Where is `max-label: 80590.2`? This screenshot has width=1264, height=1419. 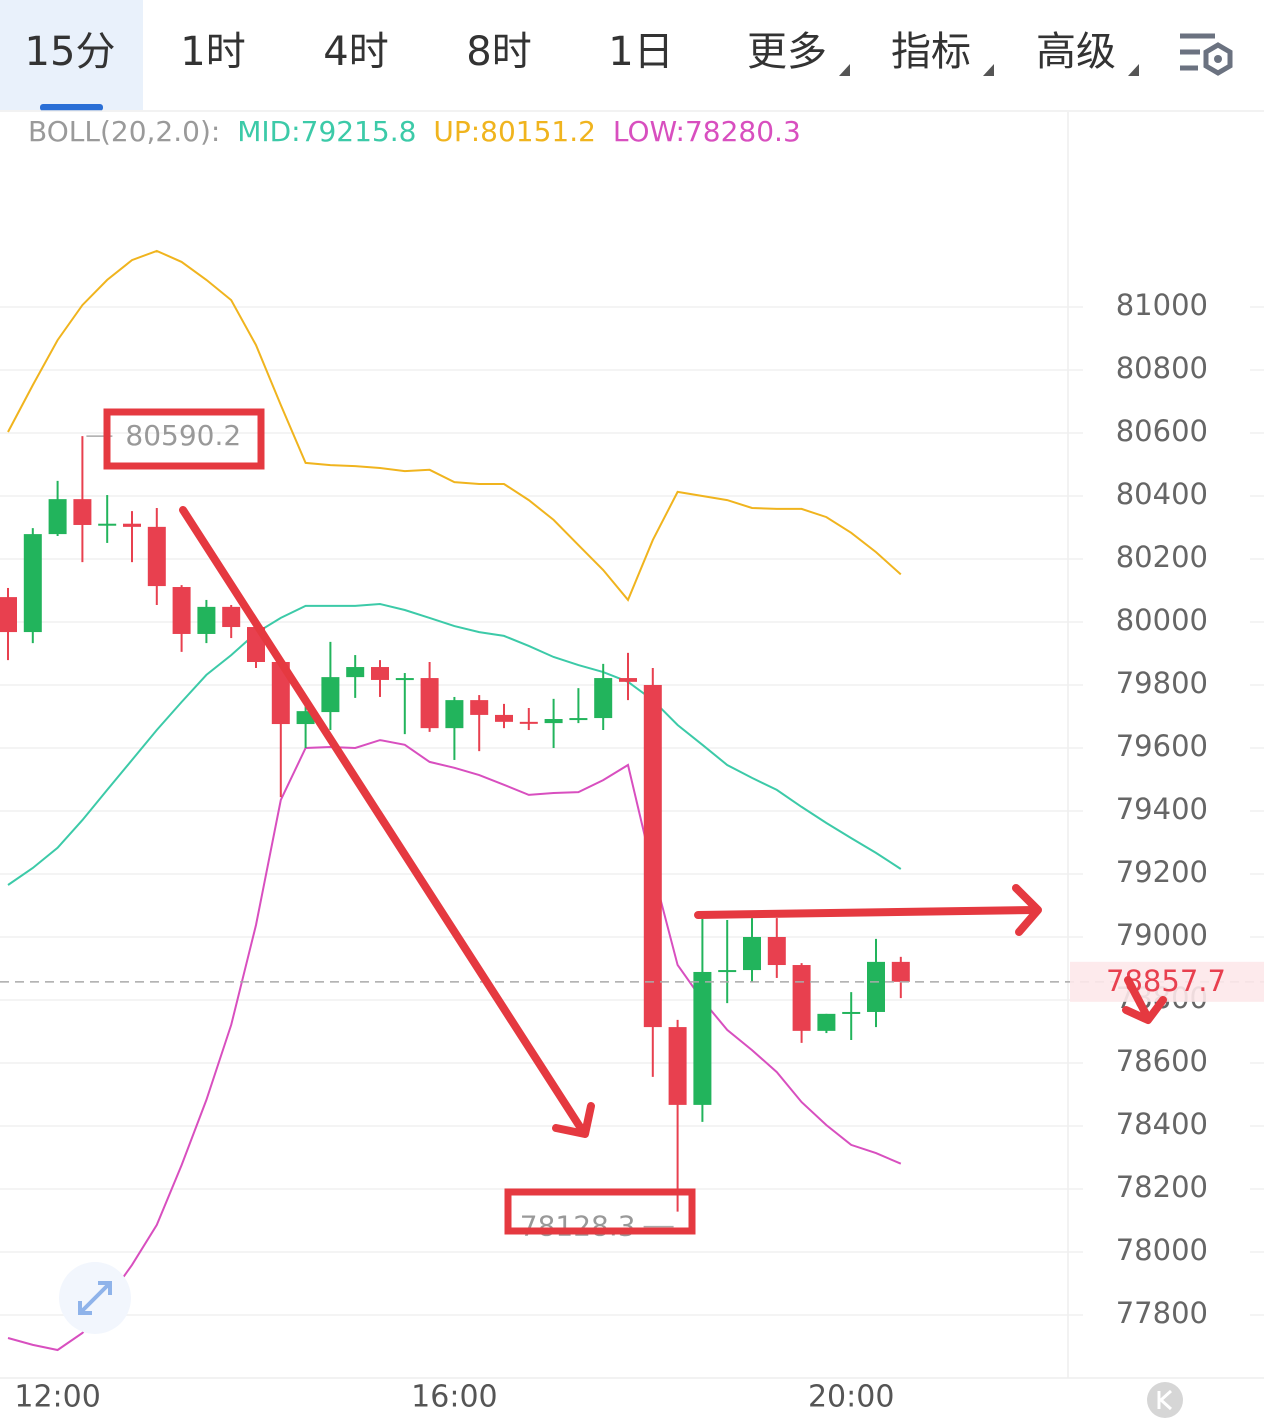
max-label: 80590.2 is located at coordinates (183, 435).